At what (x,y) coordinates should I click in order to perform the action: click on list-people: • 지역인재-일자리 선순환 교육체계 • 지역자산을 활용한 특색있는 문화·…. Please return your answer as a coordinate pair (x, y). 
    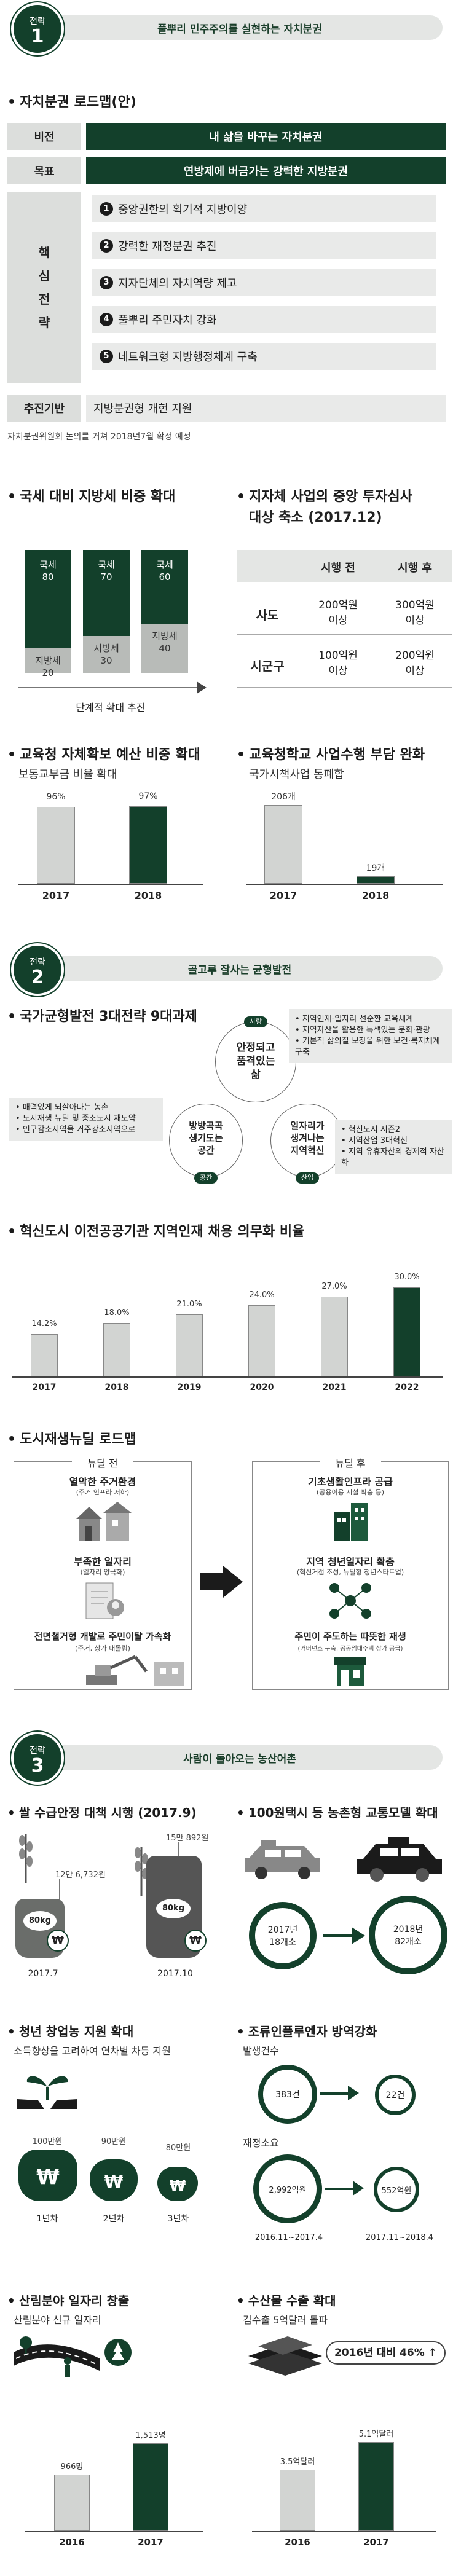
    Looking at the image, I should click on (370, 1036).